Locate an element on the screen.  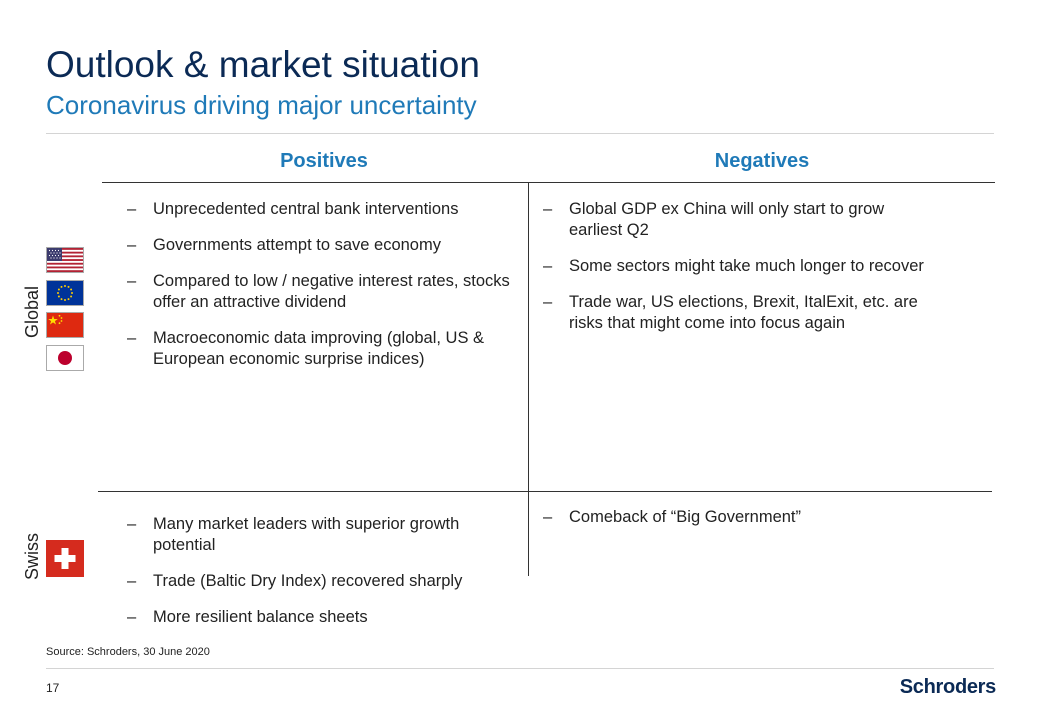
header-rule is located at coordinates (548, 182).